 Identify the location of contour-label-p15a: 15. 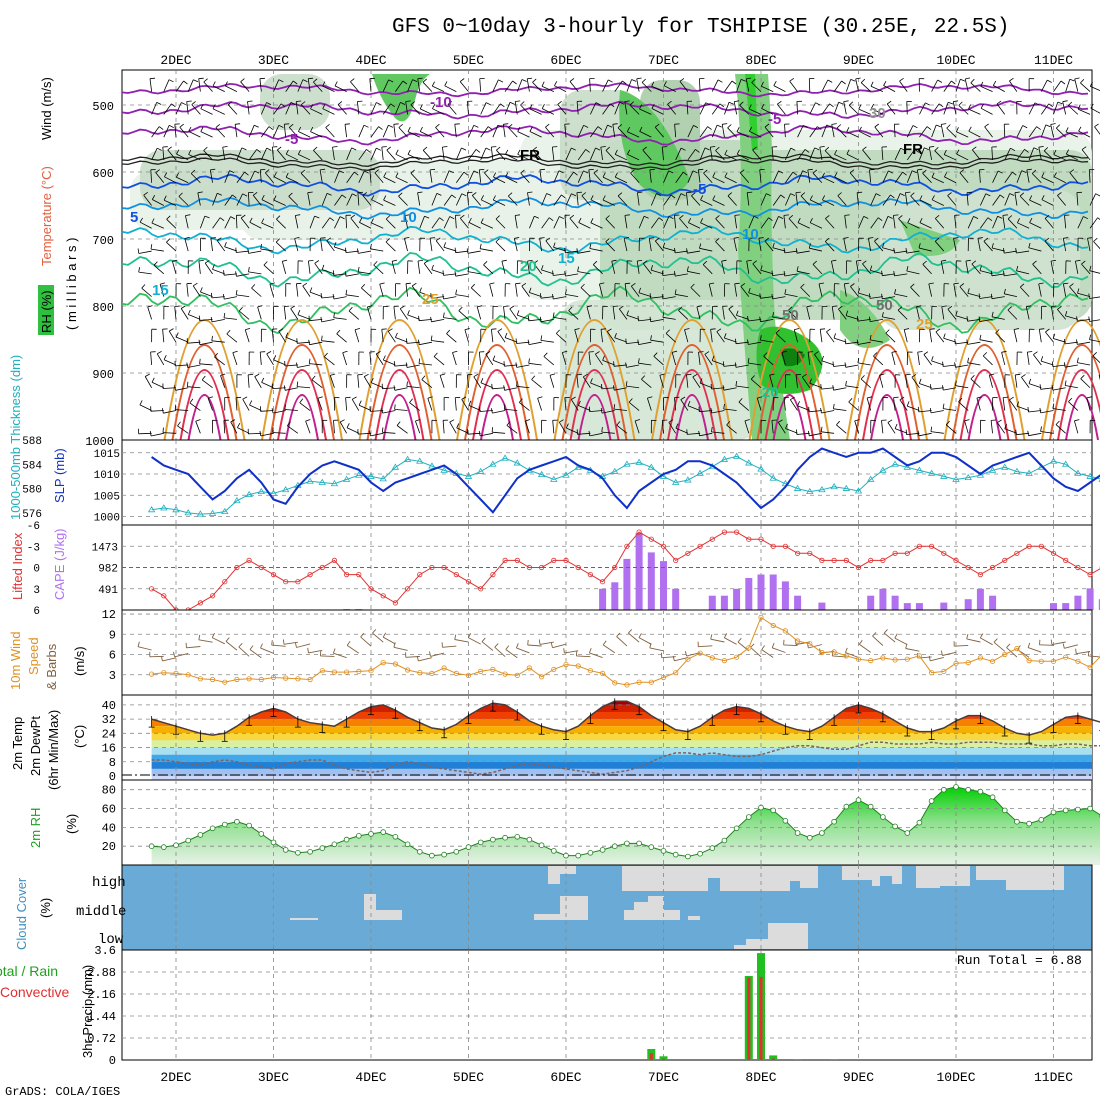
(160, 290).